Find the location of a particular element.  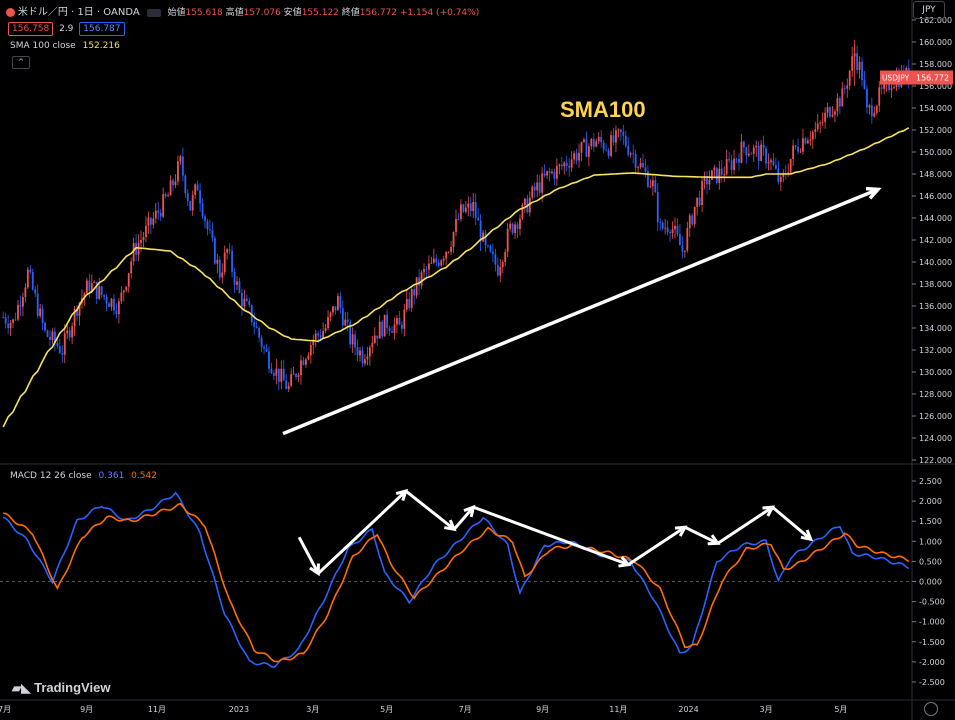

macd-legend: MACD 12 26 close 0.361 0.542 is located at coordinates (83, 476).